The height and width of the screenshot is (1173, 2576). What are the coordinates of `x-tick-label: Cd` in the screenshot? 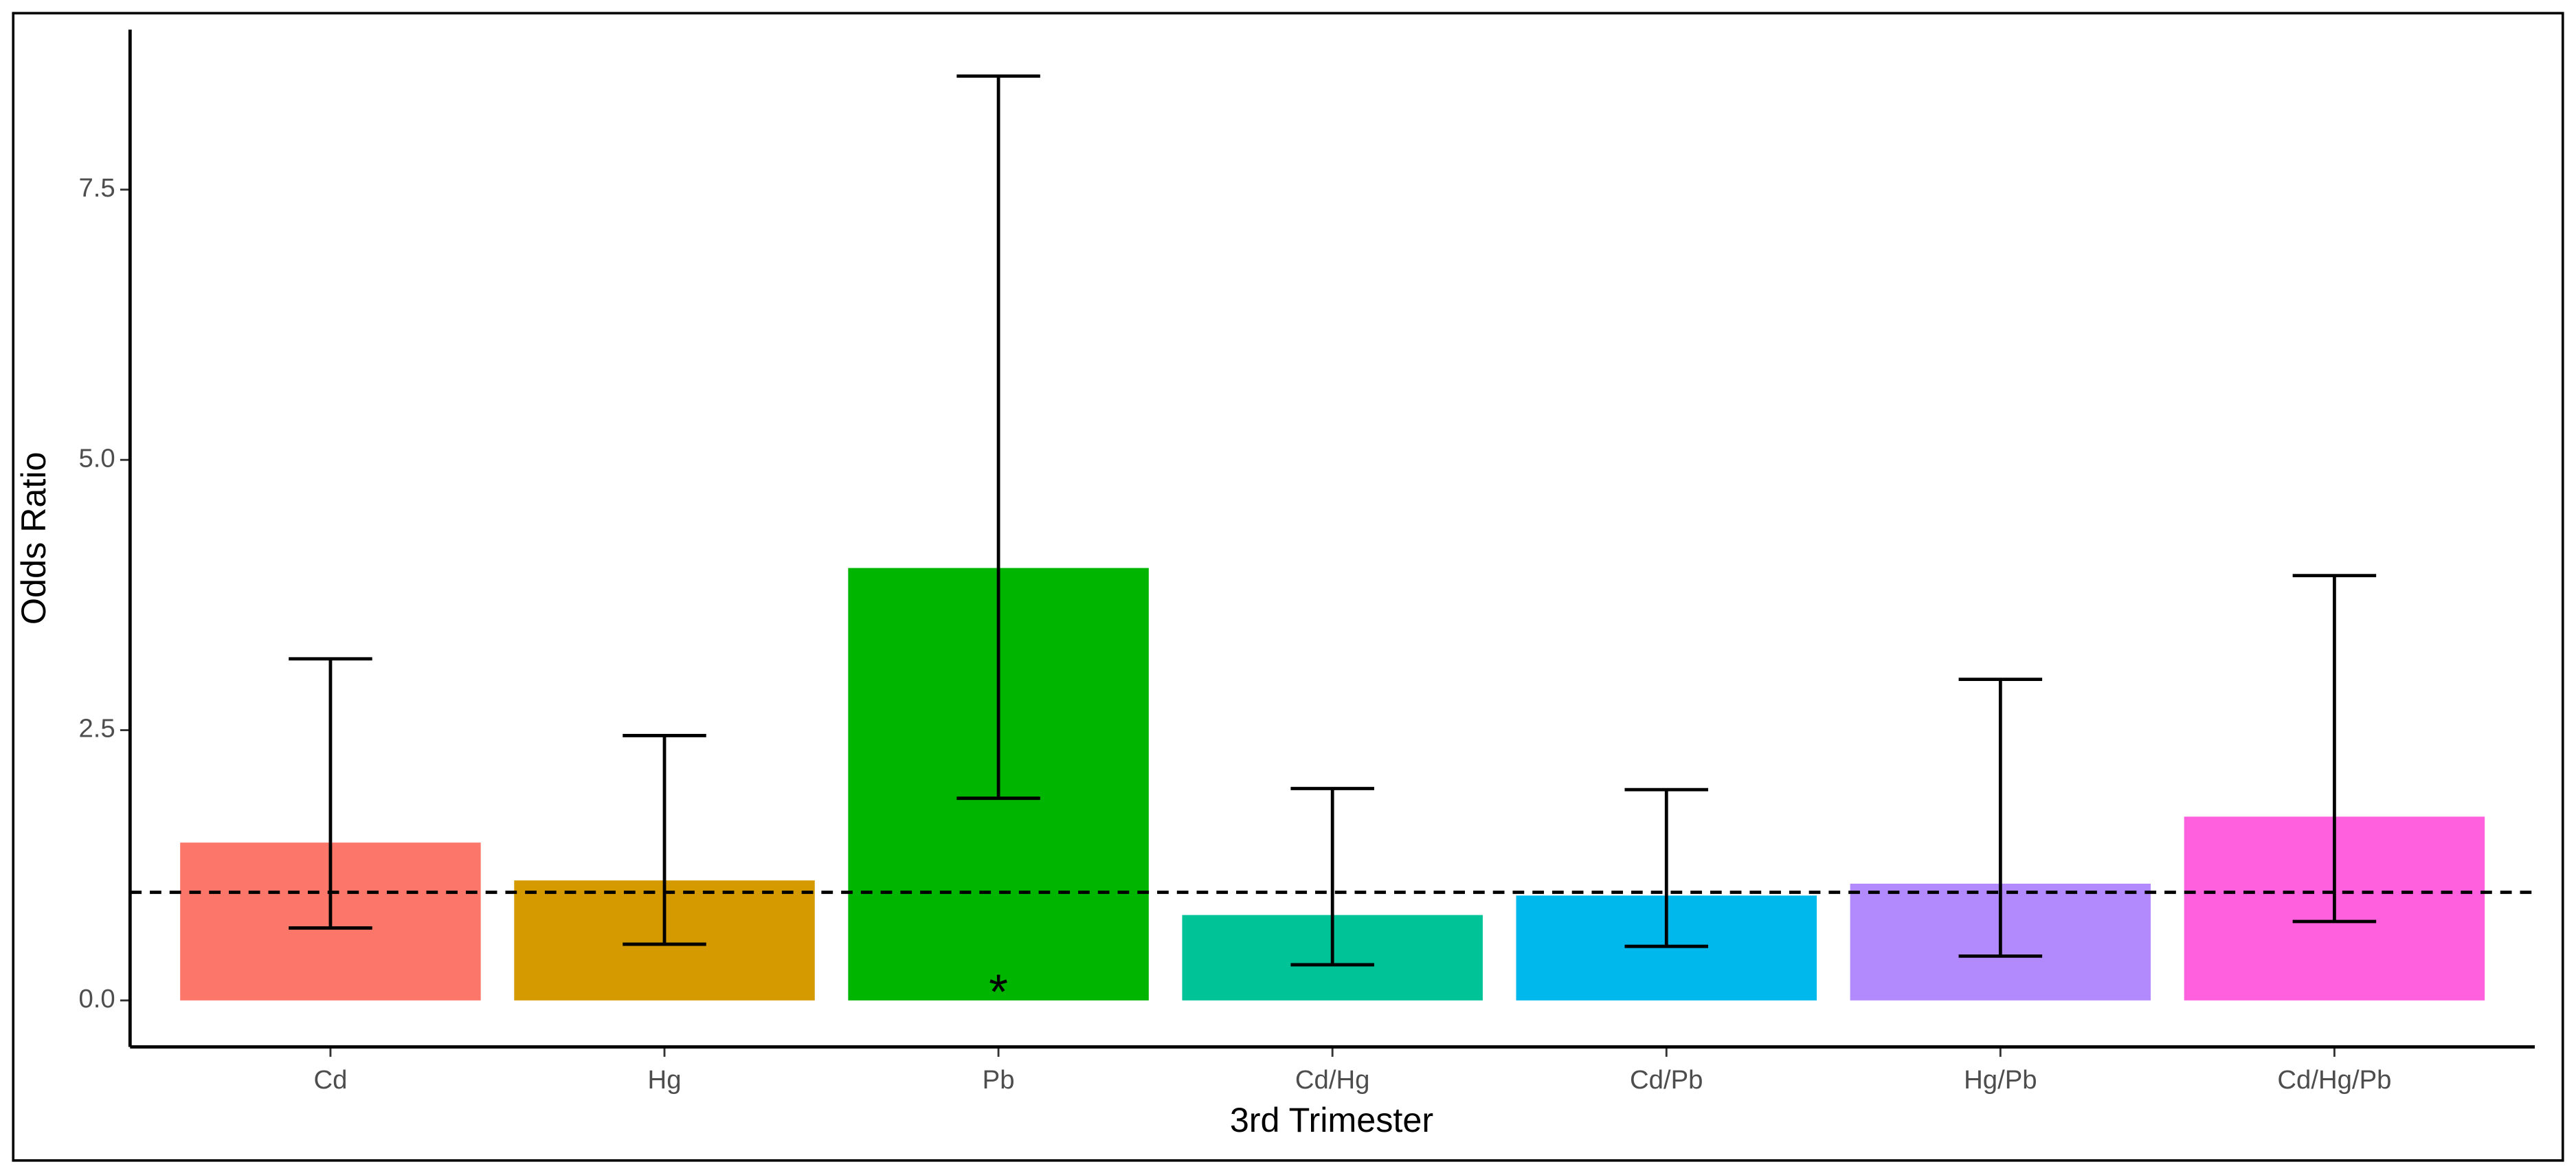 It's located at (330, 1080).